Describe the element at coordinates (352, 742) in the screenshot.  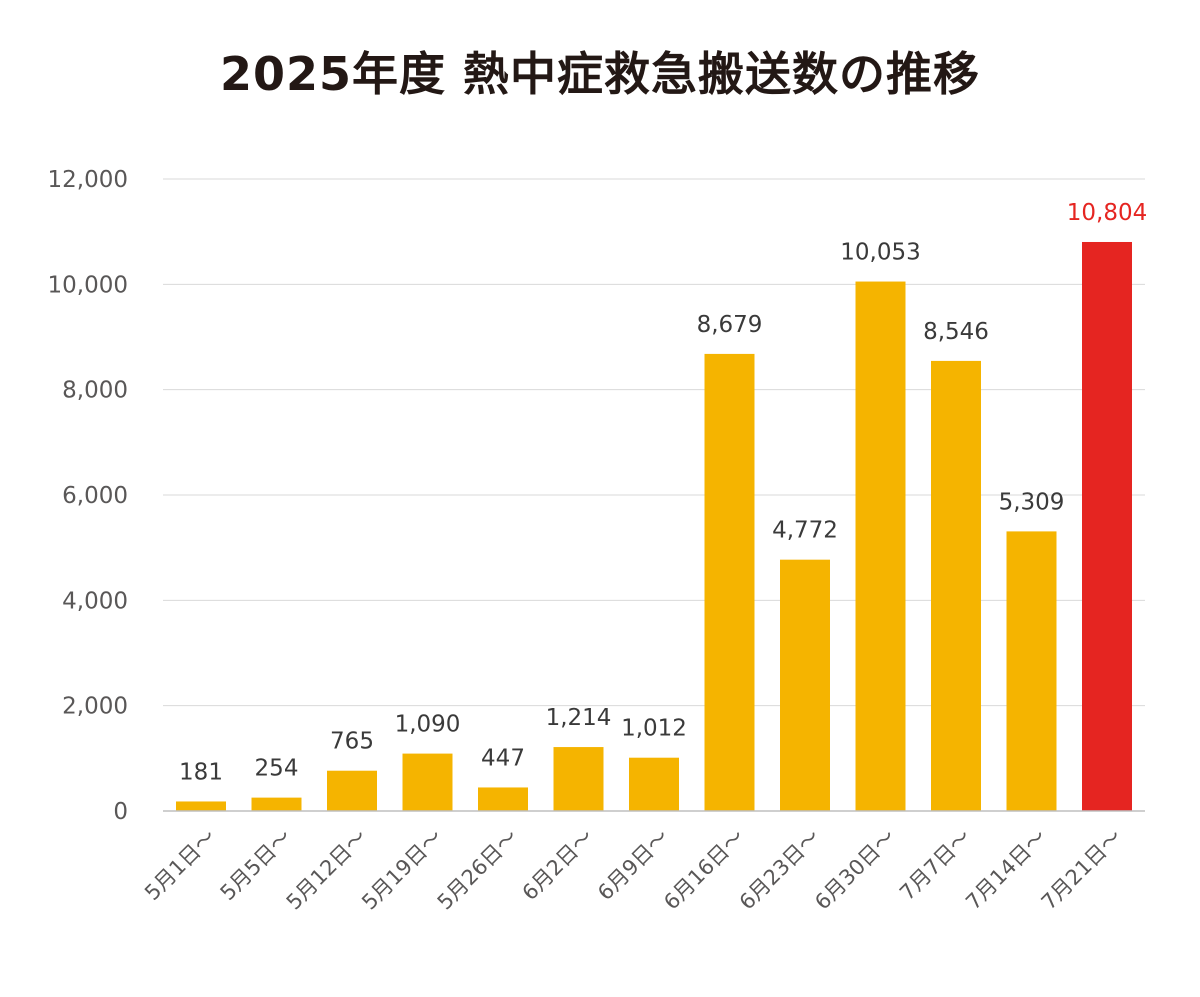
I see `data-label: 765` at that location.